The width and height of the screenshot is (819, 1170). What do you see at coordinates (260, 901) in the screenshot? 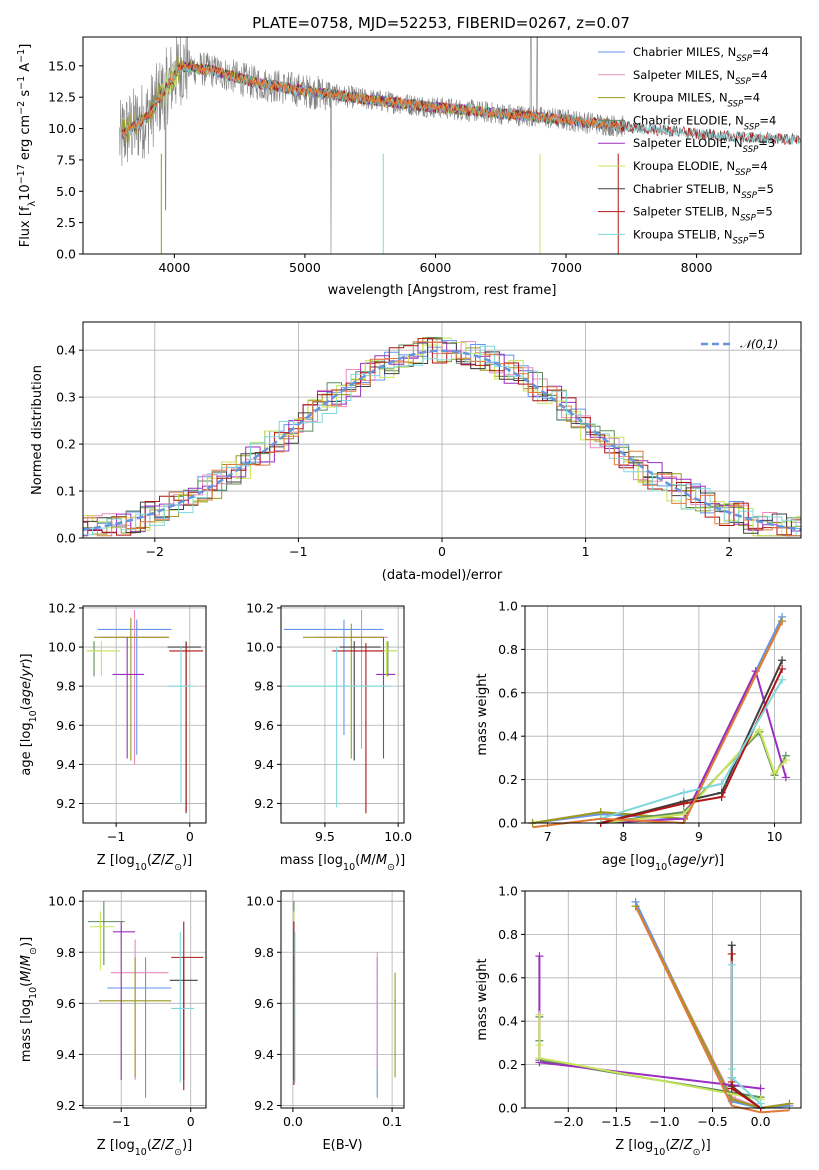
I see `mass_vs_EBV-ytick-label: 10.0` at bounding box center [260, 901].